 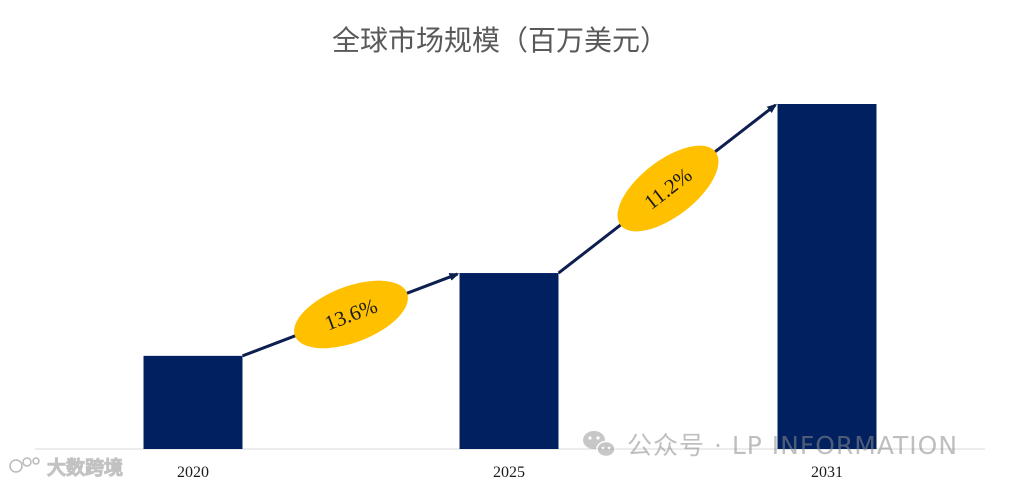 I want to click on logo-icon, so click(x=24, y=465).